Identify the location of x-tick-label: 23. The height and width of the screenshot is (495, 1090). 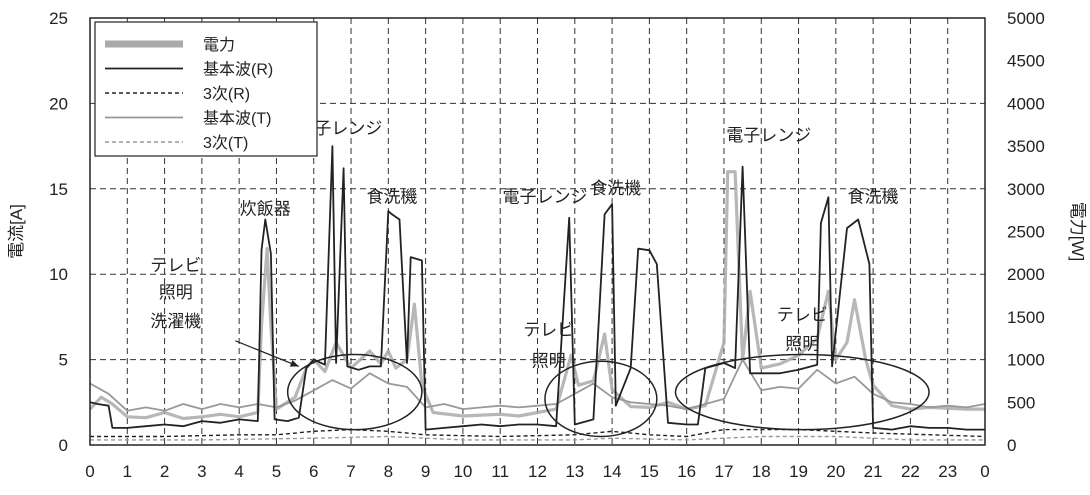
(947, 471).